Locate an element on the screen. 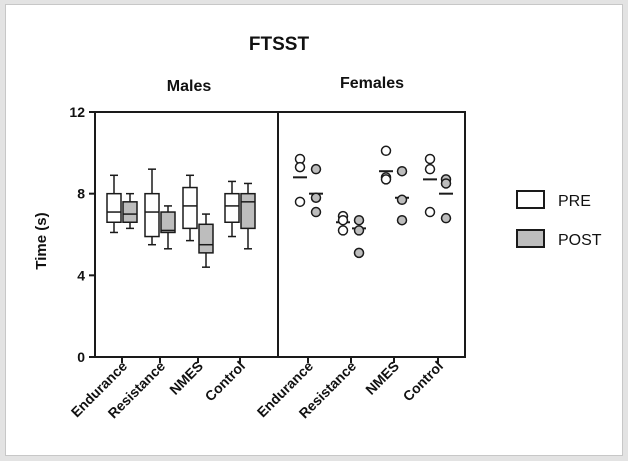 The width and height of the screenshot is (628, 461). legend-label-pre: PRE is located at coordinates (574, 201).